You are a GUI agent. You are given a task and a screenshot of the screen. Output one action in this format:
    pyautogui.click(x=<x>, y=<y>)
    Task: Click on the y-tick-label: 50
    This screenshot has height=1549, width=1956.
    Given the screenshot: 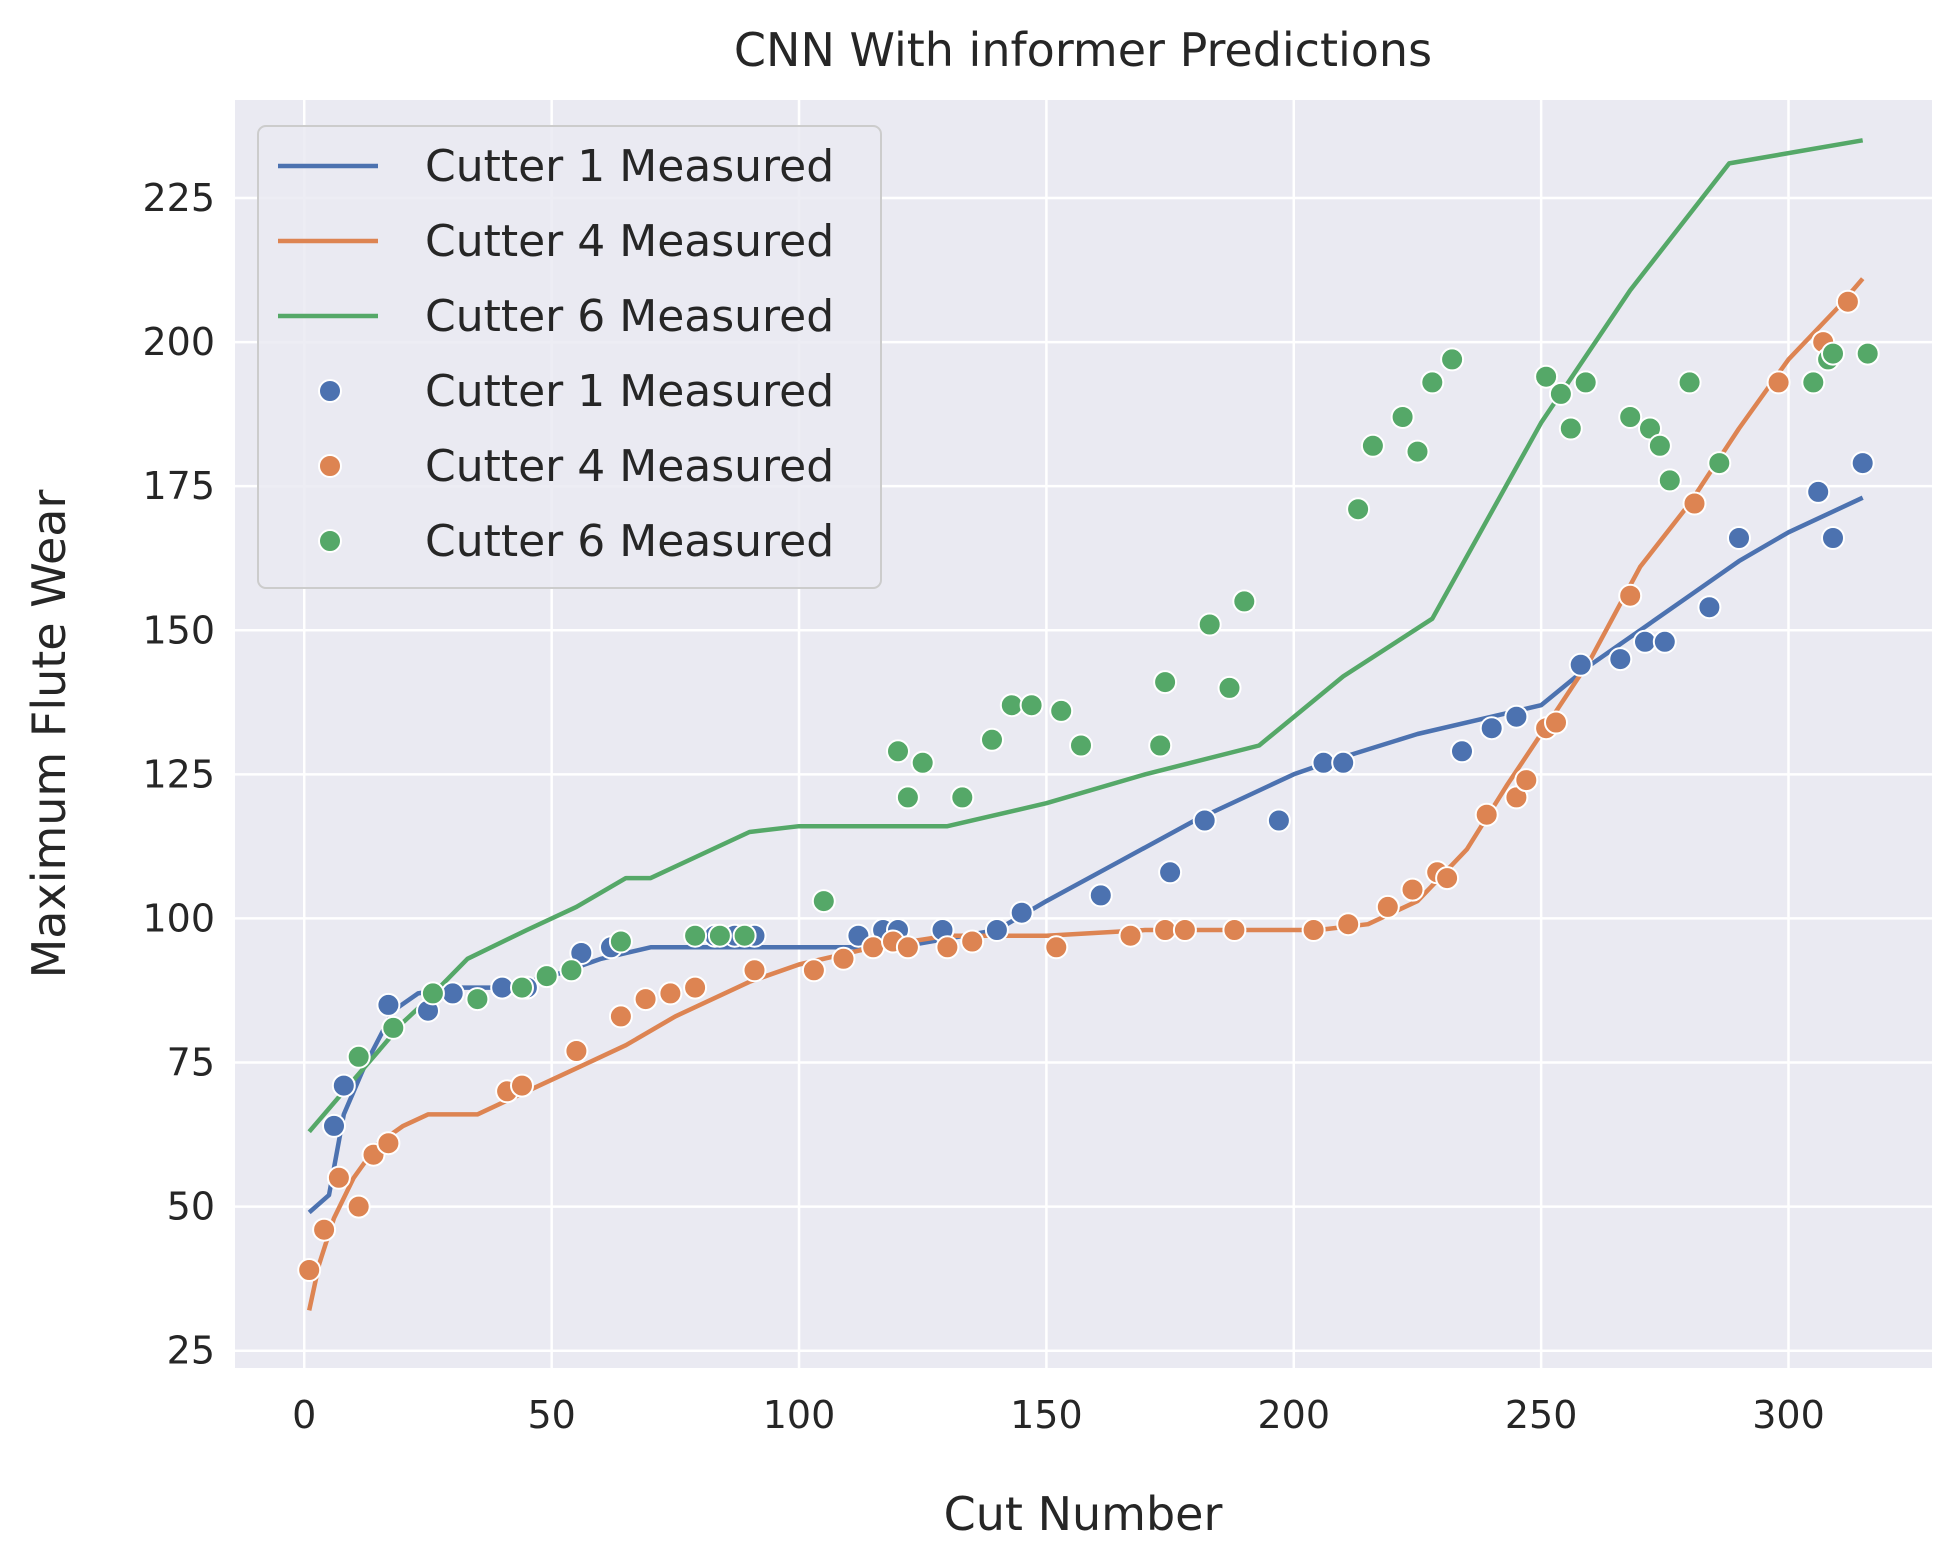 What is the action you would take?
    pyautogui.click(x=191, y=1207)
    